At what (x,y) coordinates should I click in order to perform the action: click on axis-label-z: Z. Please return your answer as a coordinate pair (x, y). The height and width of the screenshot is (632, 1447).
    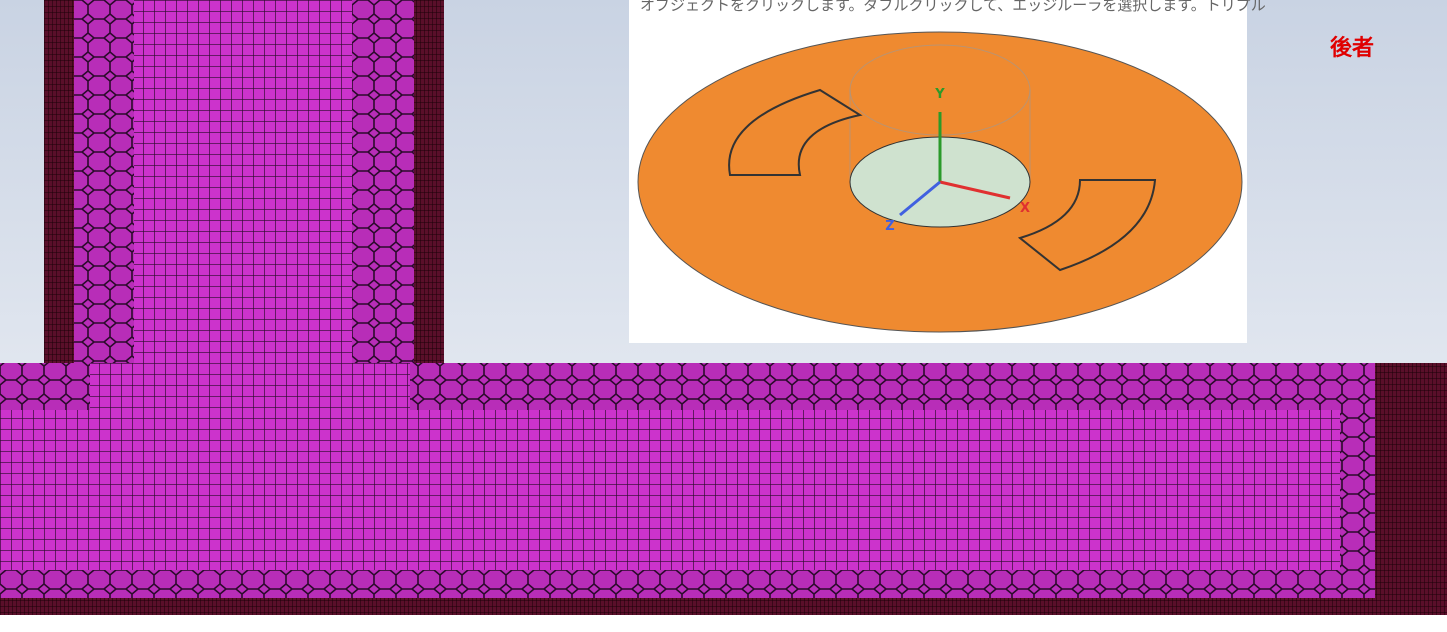
    Looking at the image, I should click on (889, 226).